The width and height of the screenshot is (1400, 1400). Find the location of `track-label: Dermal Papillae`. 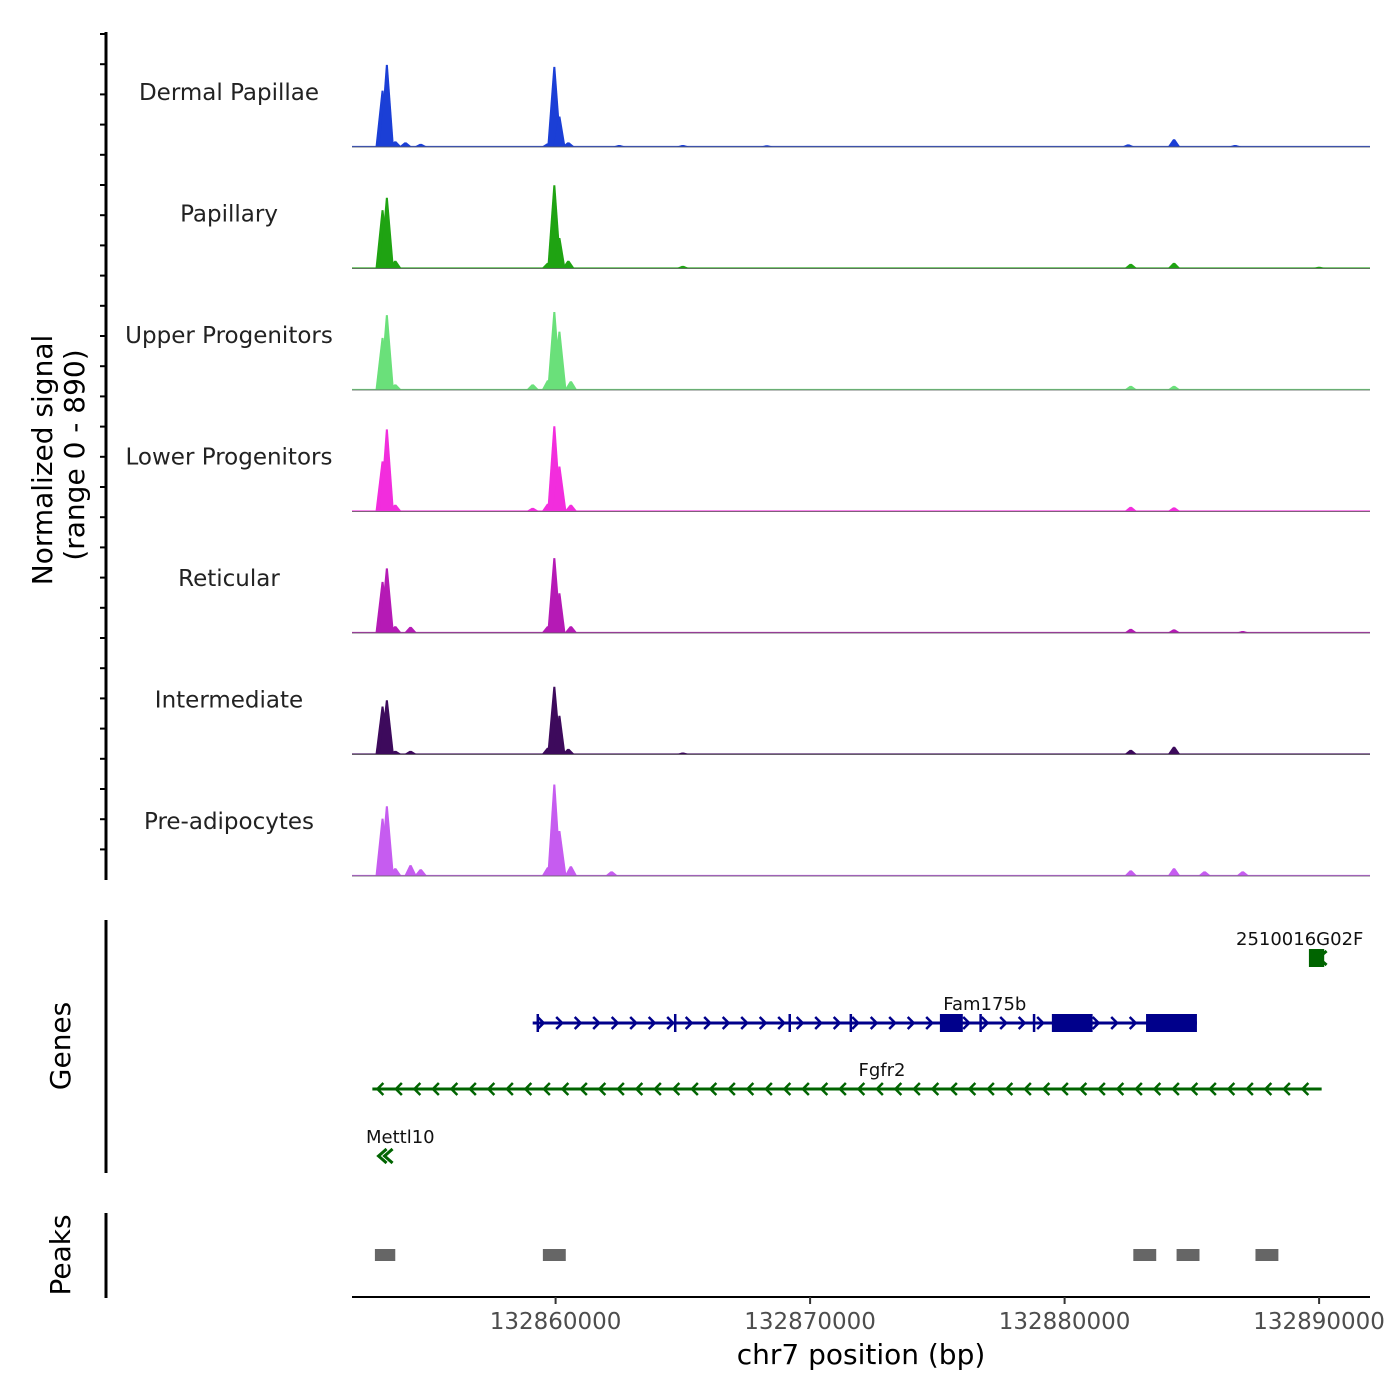

track-label: Dermal Papillae is located at coordinates (229, 93).